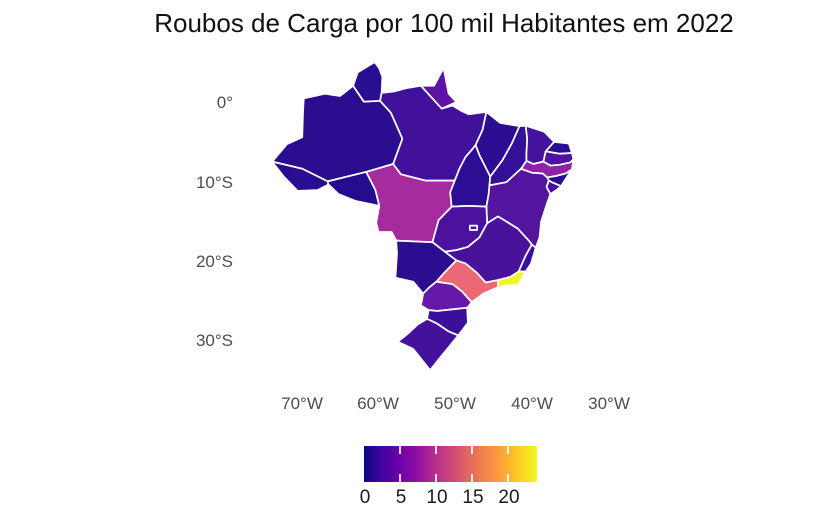 The height and width of the screenshot is (531, 840). Describe the element at coordinates (365, 497) in the screenshot. I see `legend-label-0: 0` at that location.